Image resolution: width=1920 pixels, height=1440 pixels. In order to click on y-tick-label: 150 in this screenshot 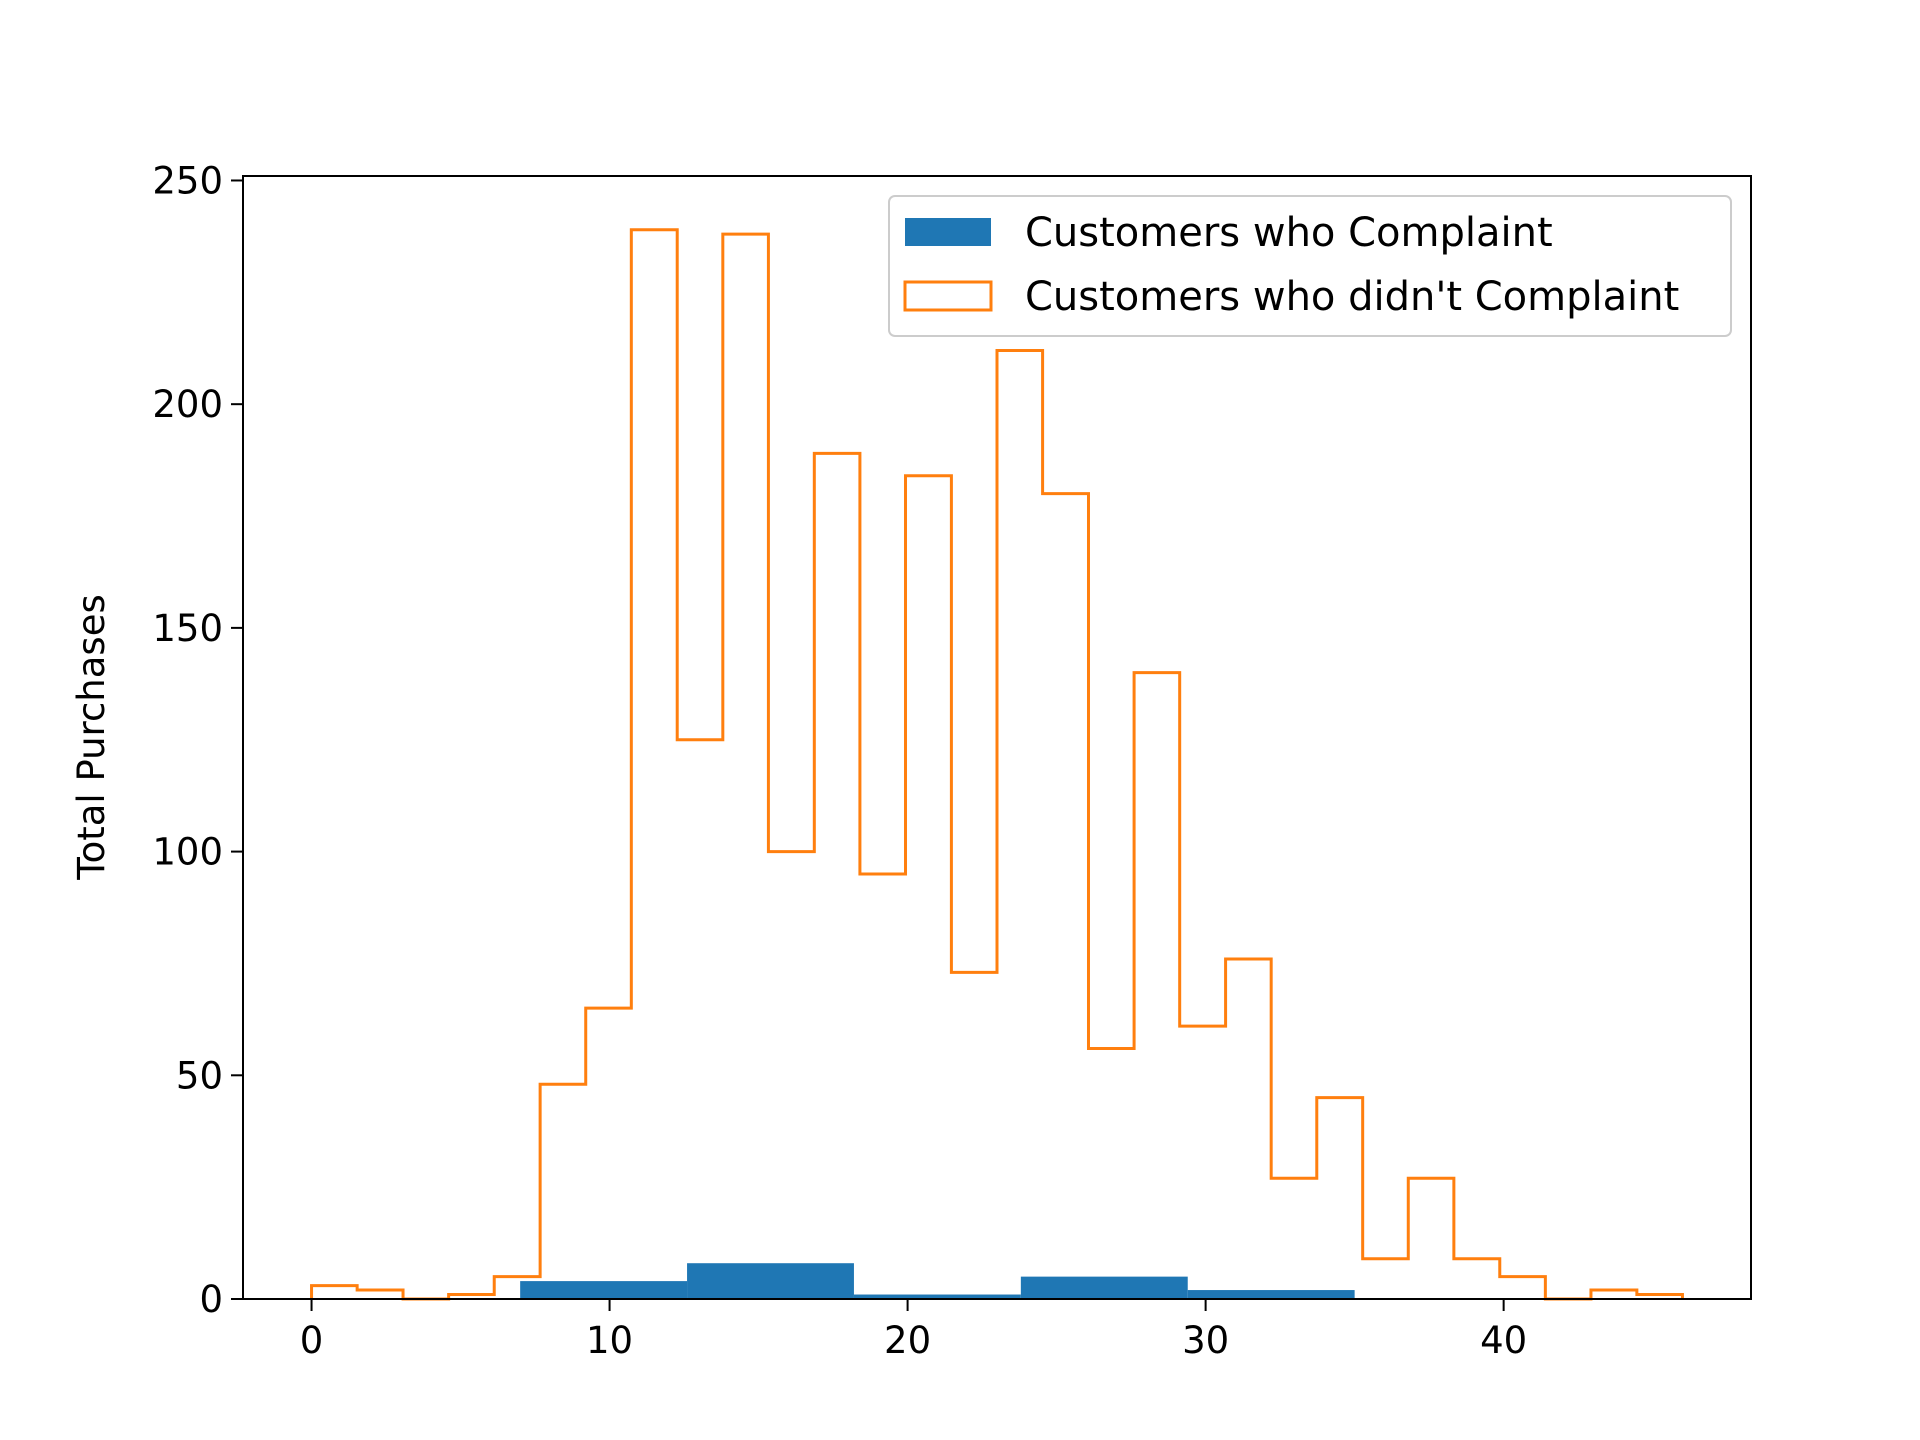, I will do `click(187, 628)`.